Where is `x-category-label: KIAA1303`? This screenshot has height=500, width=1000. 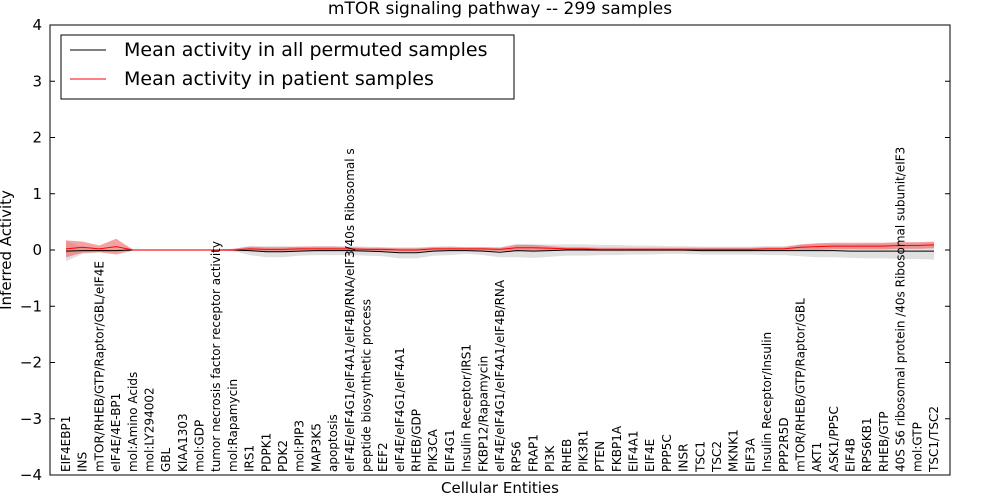
x-category-label: KIAA1303 is located at coordinates (183, 442).